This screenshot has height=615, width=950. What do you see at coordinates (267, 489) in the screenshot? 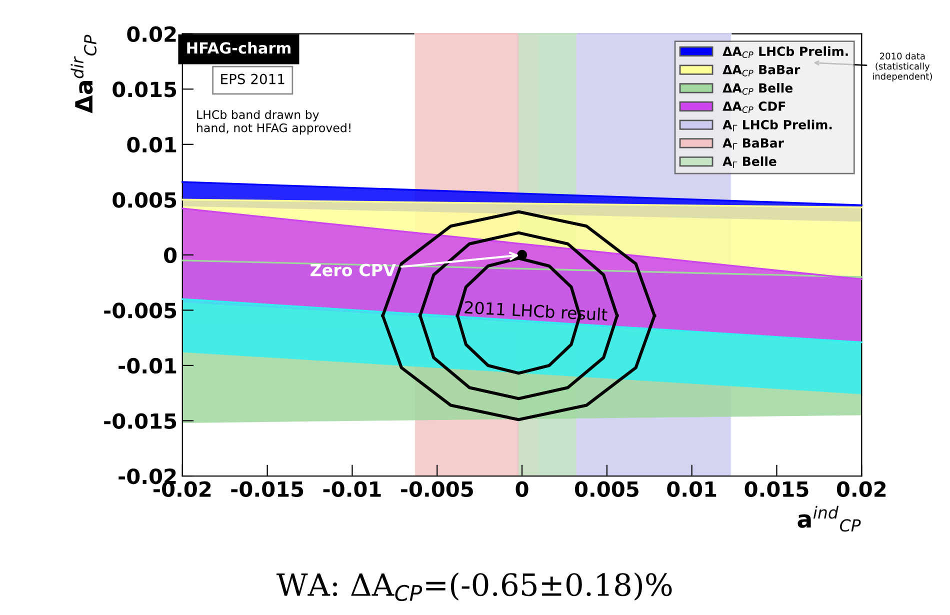
I see `x-tick-label: -0.015` at bounding box center [267, 489].